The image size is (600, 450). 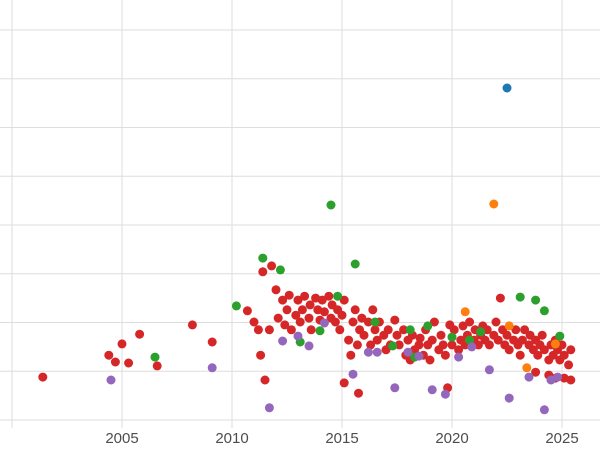 What do you see at coordinates (561, 438) in the screenshot?
I see `x-tick-label: 2025` at bounding box center [561, 438].